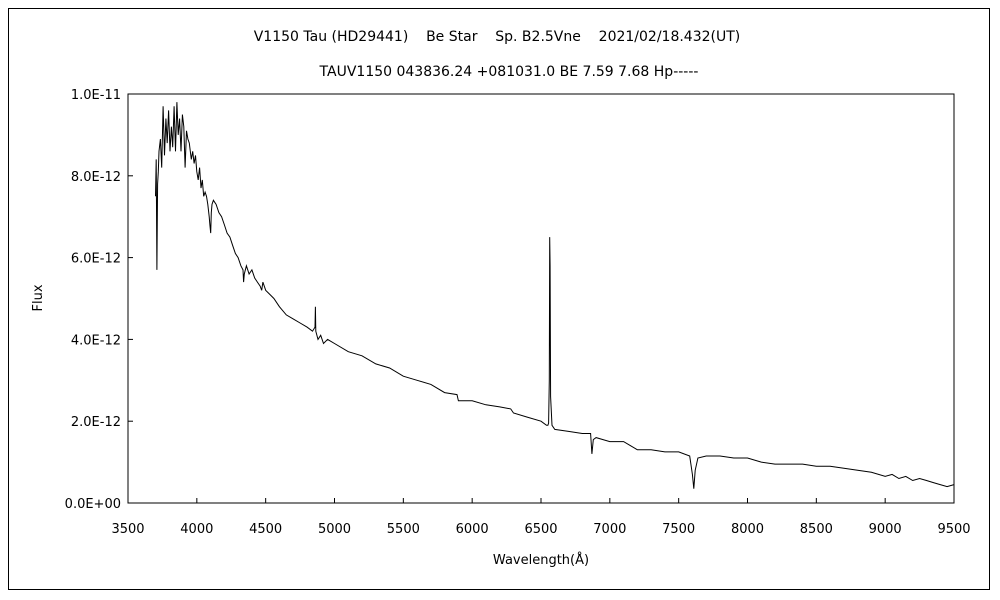 The height and width of the screenshot is (600, 1000). What do you see at coordinates (885, 529) in the screenshot?
I see `x-tick-label: 9000` at bounding box center [885, 529].